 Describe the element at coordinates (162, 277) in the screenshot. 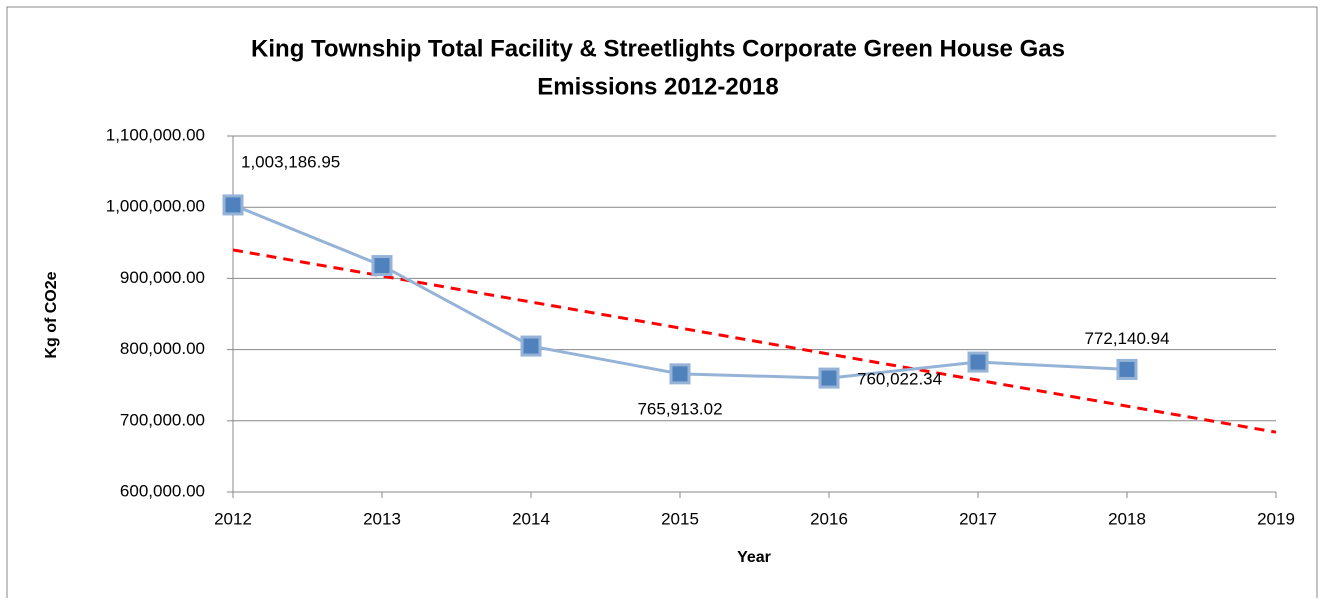

I see `y-tick-label: 900,000.00` at that location.